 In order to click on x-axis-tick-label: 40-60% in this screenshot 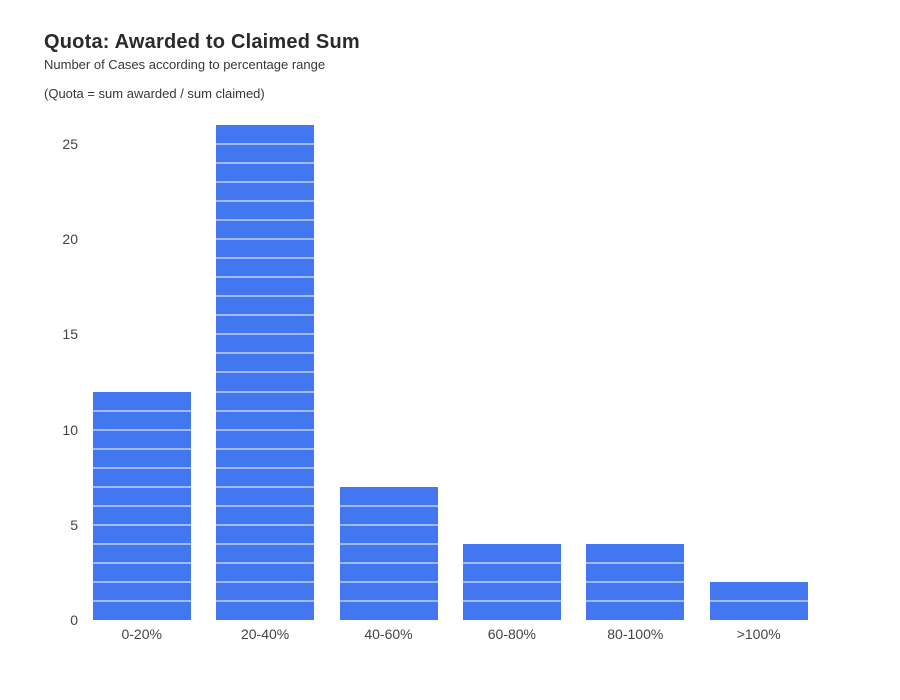, I will do `click(388, 634)`.